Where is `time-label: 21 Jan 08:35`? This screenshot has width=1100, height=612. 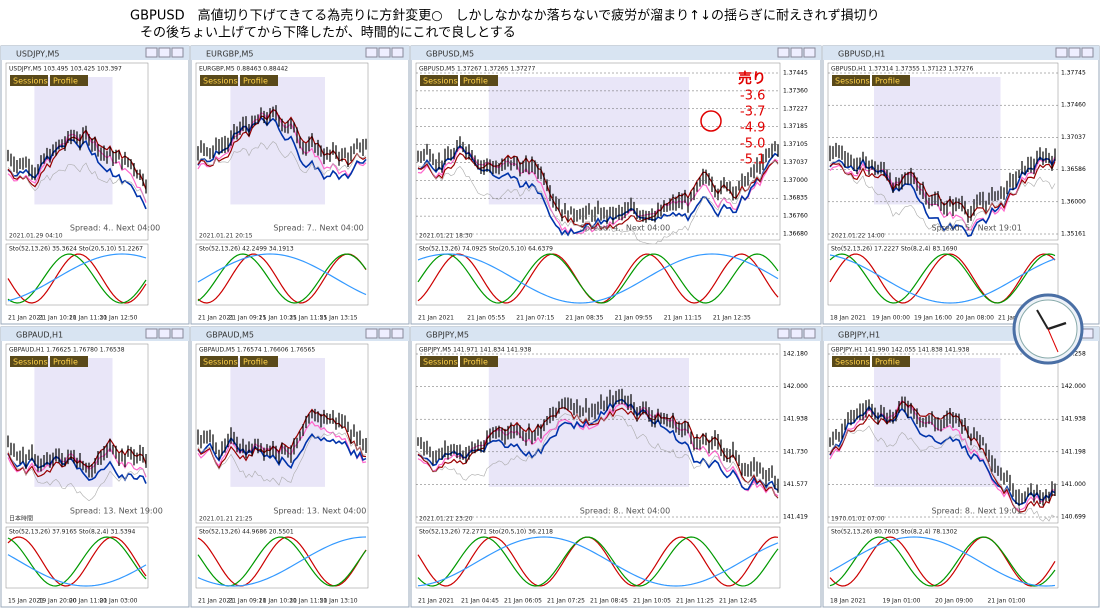
time-label: 21 Jan 08:35 is located at coordinates (584, 318).